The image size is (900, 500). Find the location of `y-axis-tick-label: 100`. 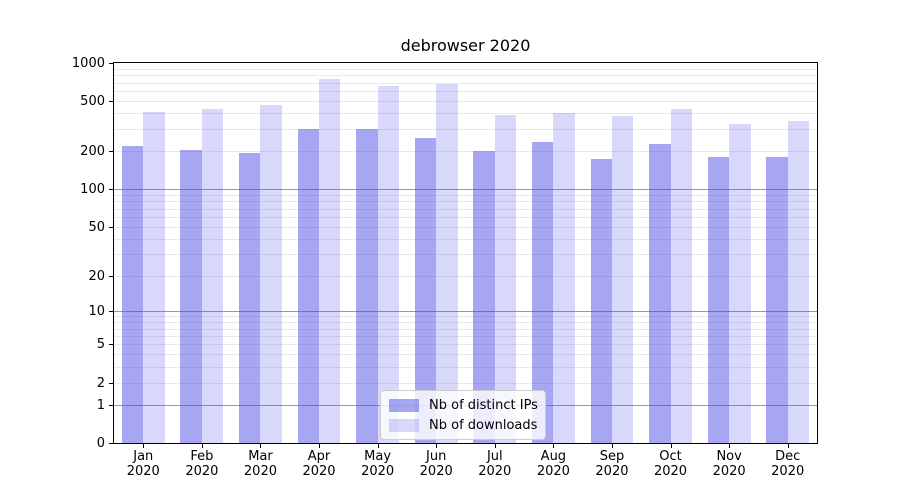

y-axis-tick-label: 100 is located at coordinates (92, 190).